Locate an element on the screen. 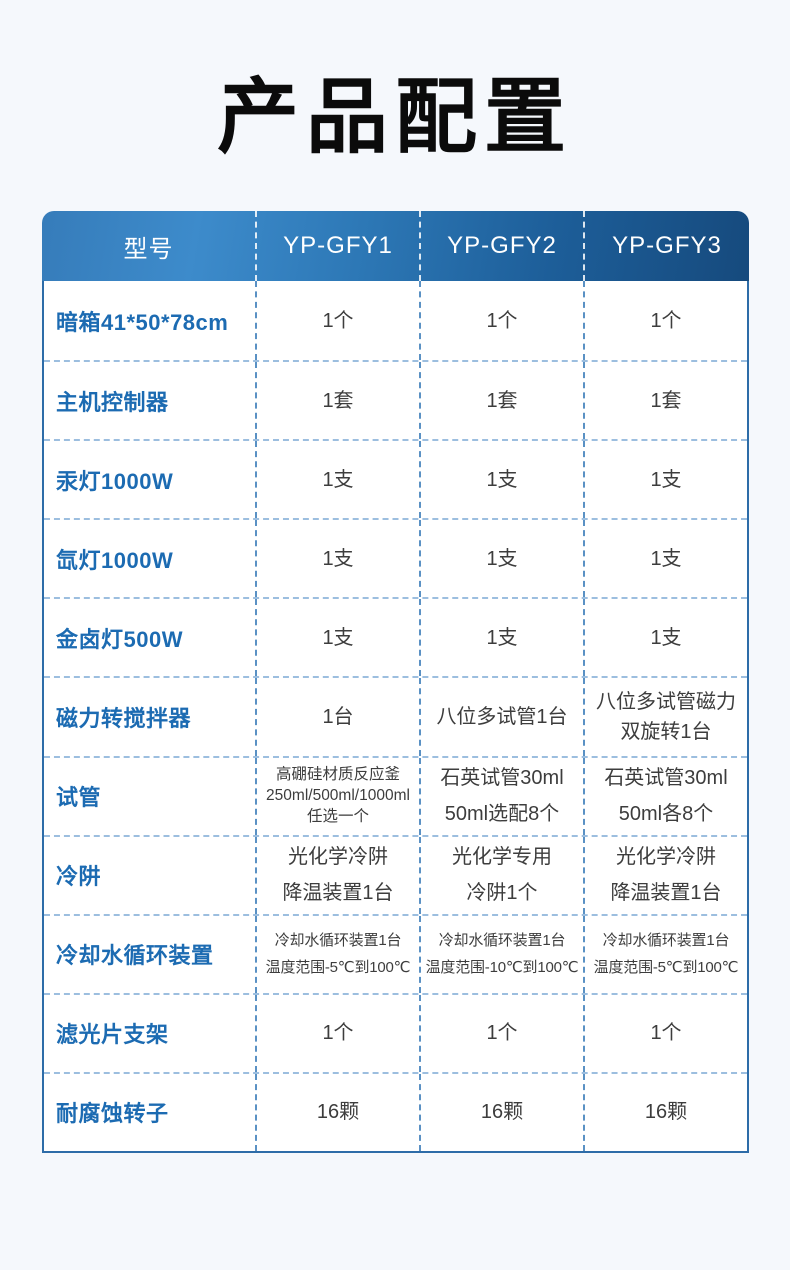 The image size is (790, 1270). row-label: 磁力转搅拌器 is located at coordinates (124, 718).